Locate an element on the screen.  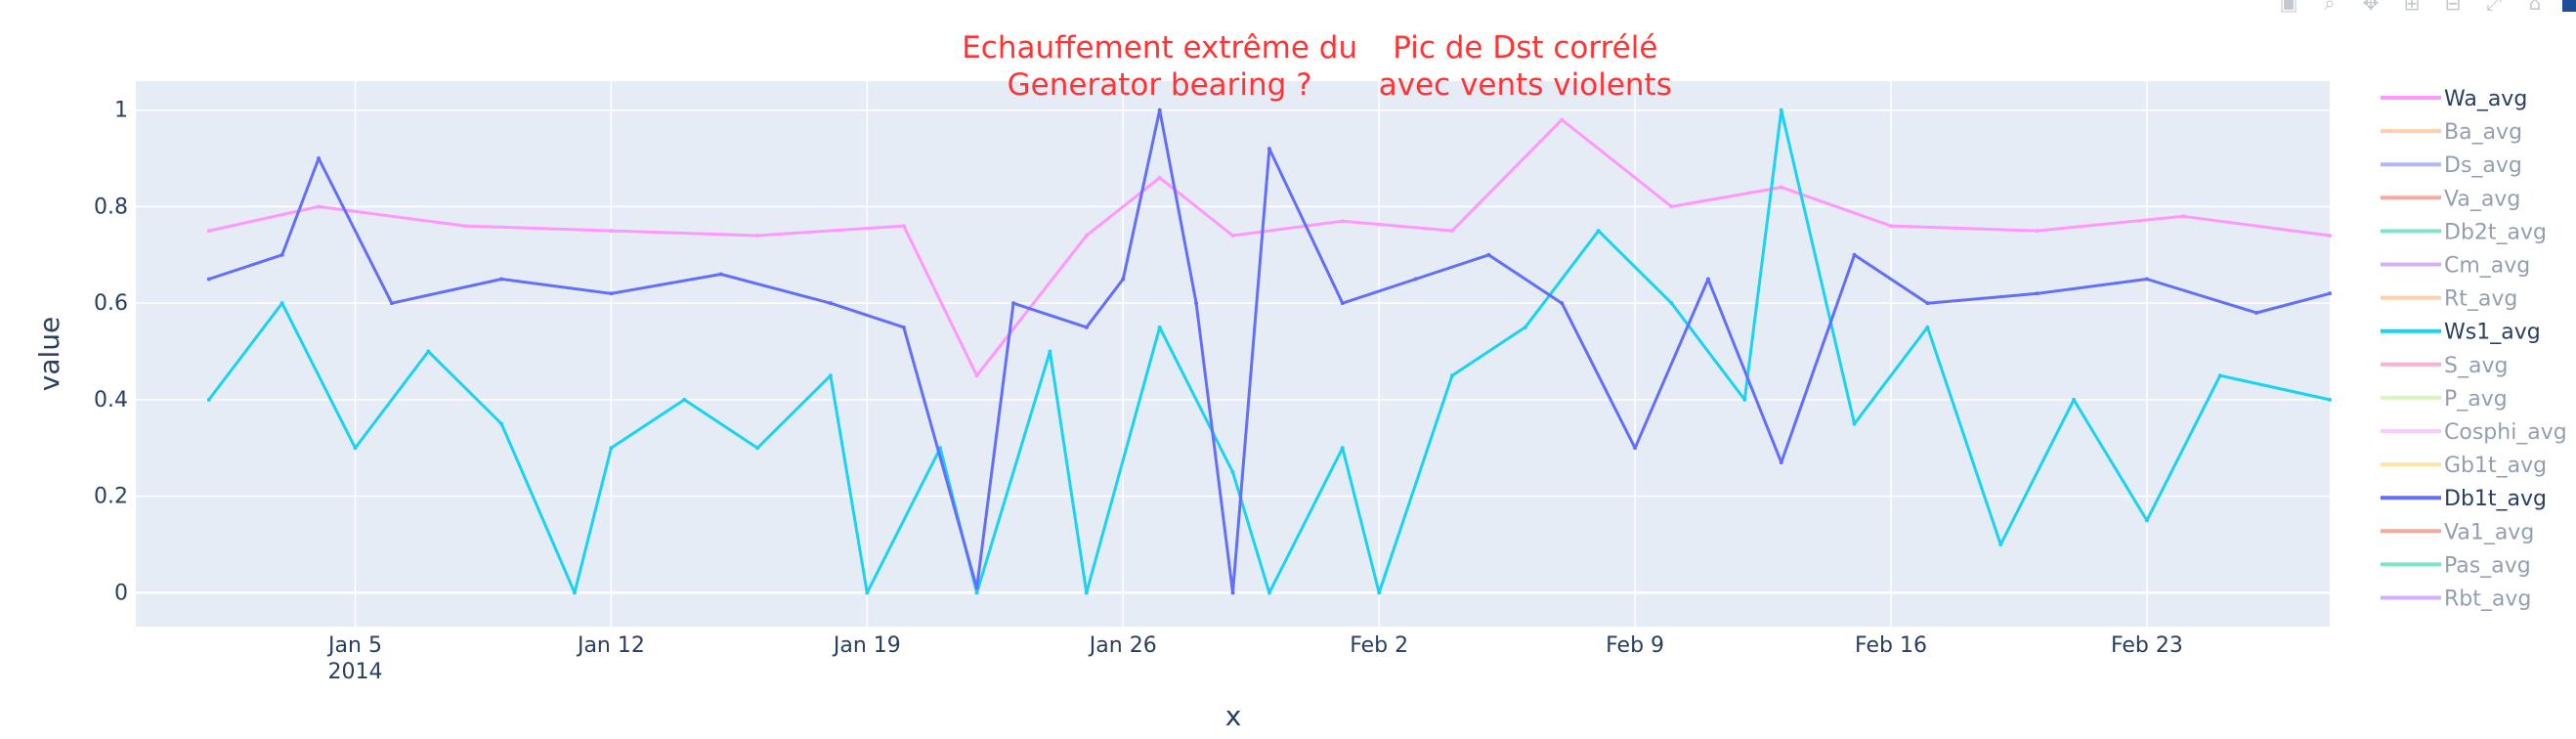
plotly-logo-icon is located at coordinates (2569, 6).